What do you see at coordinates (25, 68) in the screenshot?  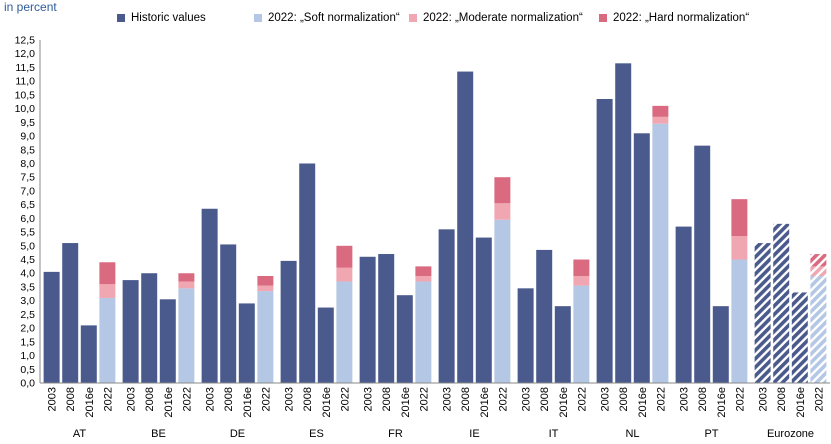 I see `y-tick-label: 11,5` at bounding box center [25, 68].